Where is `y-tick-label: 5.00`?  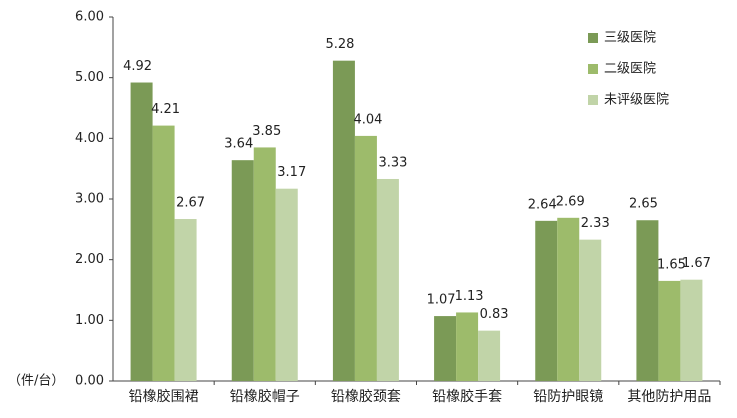 y-tick-label: 5.00 is located at coordinates (89, 77).